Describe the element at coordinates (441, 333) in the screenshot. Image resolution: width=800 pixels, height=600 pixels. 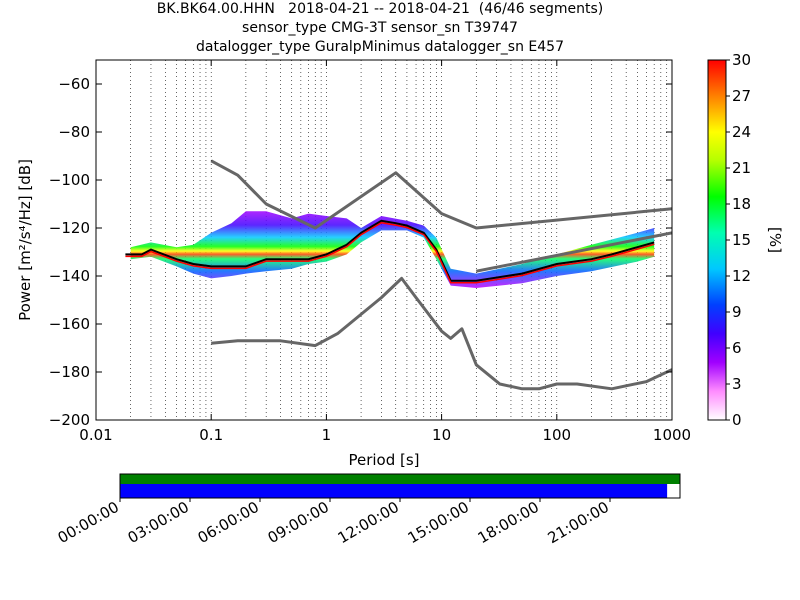
I see `noise-model-low` at that location.